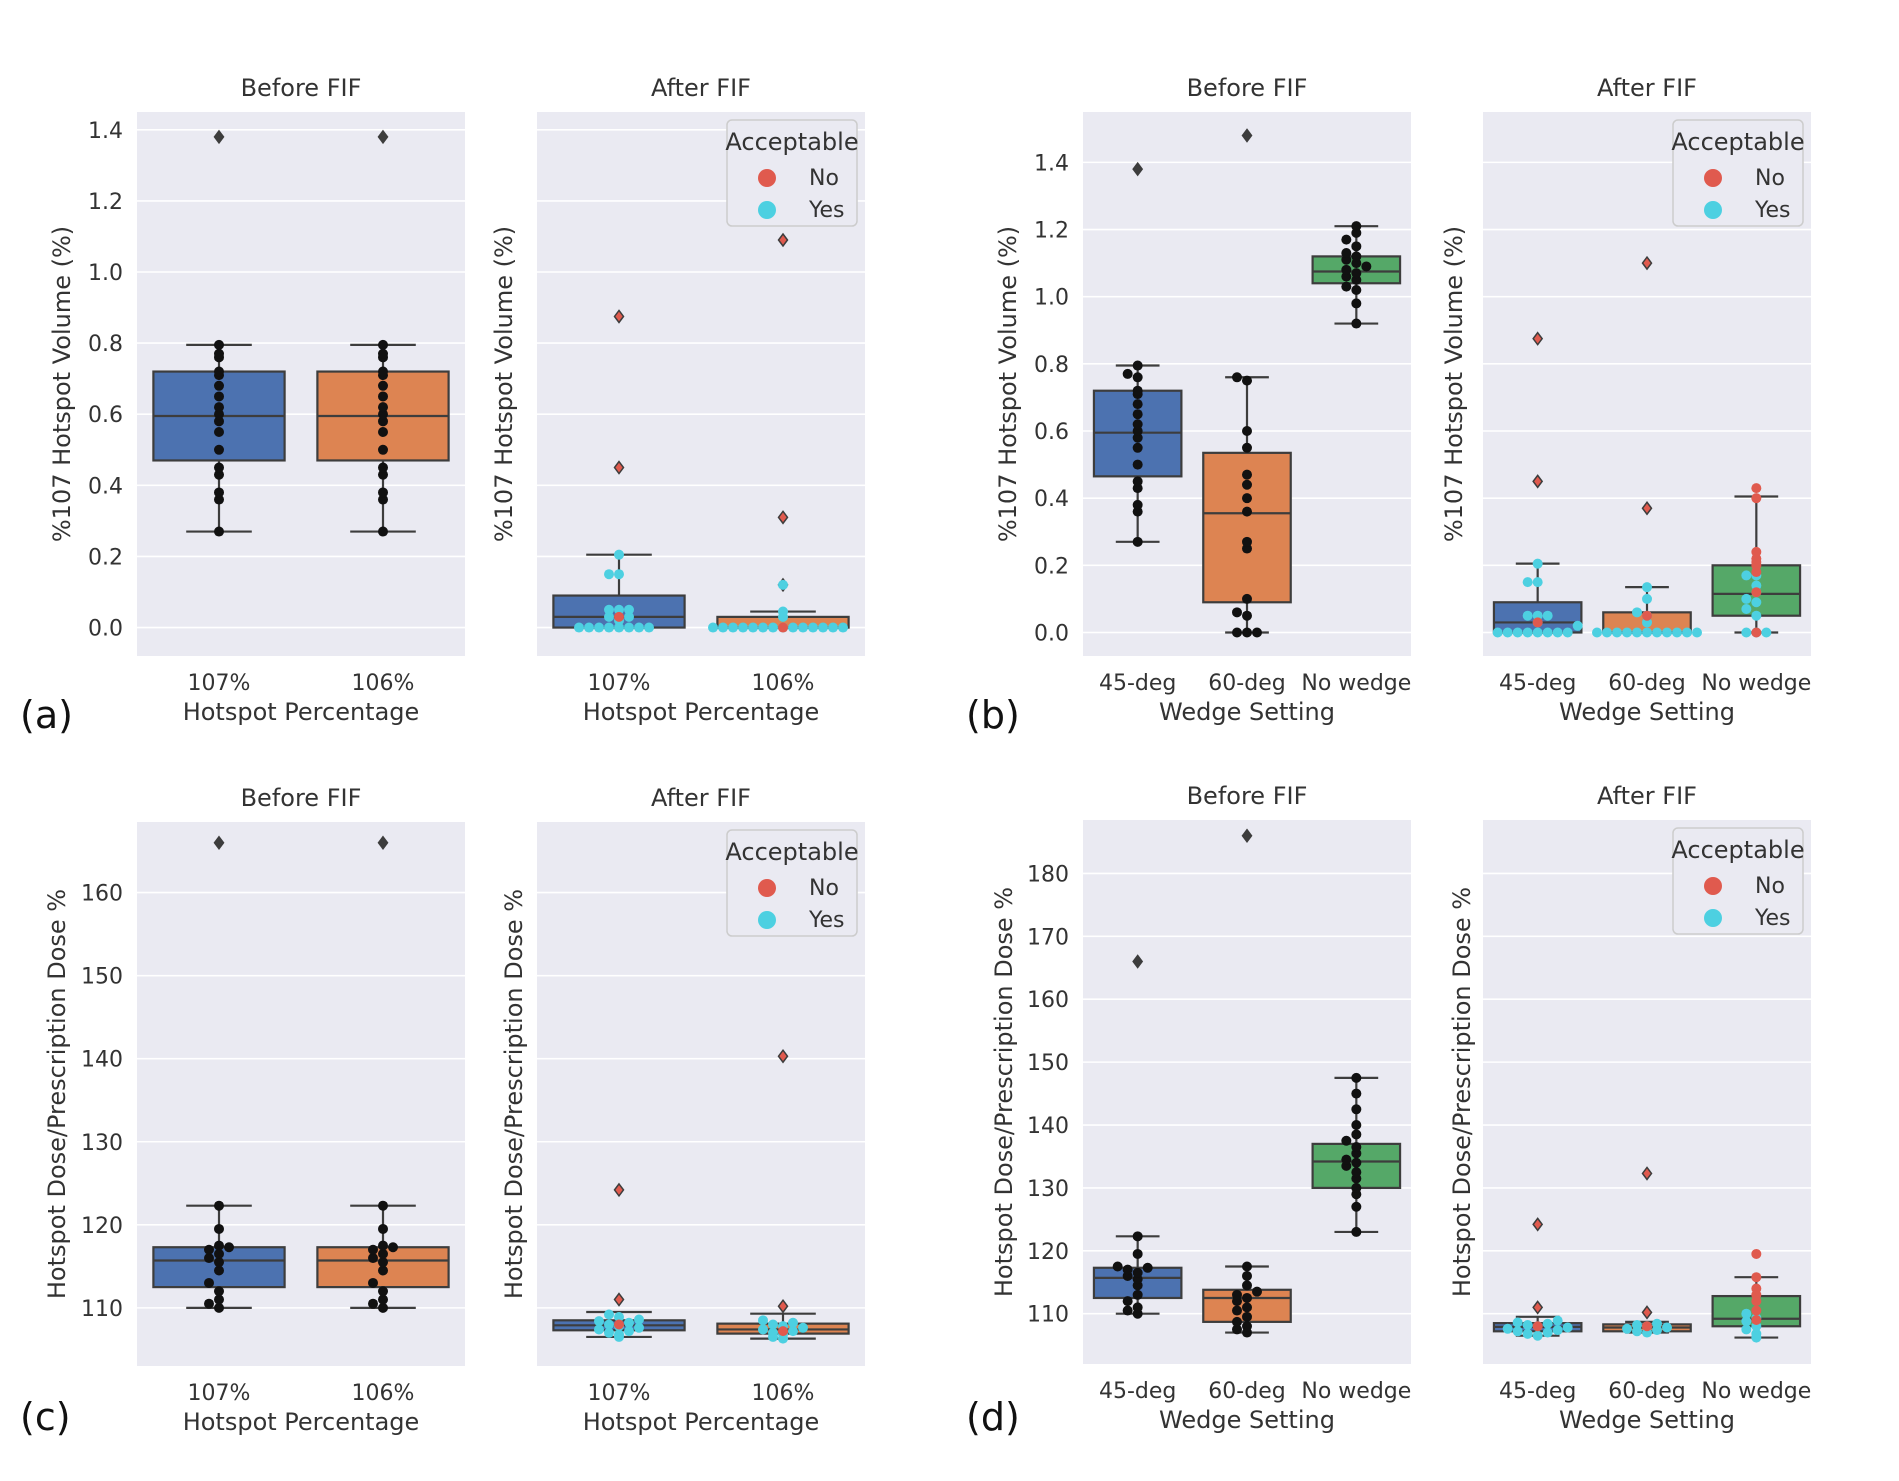 Image resolution: width=1899 pixels, height=1481 pixels. I want to click on subplot-title: Before FIF, so click(1247, 796).